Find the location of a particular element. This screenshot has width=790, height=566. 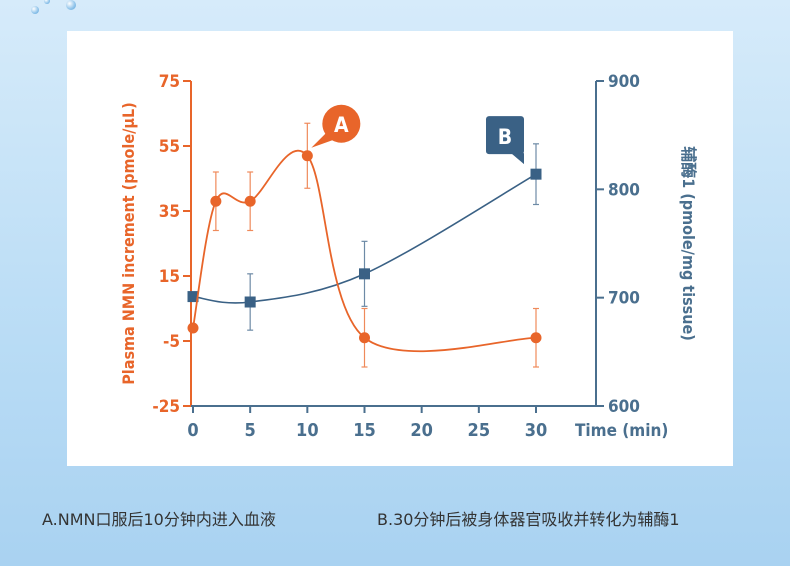

callout-a-bubble is located at coordinates (341, 123).